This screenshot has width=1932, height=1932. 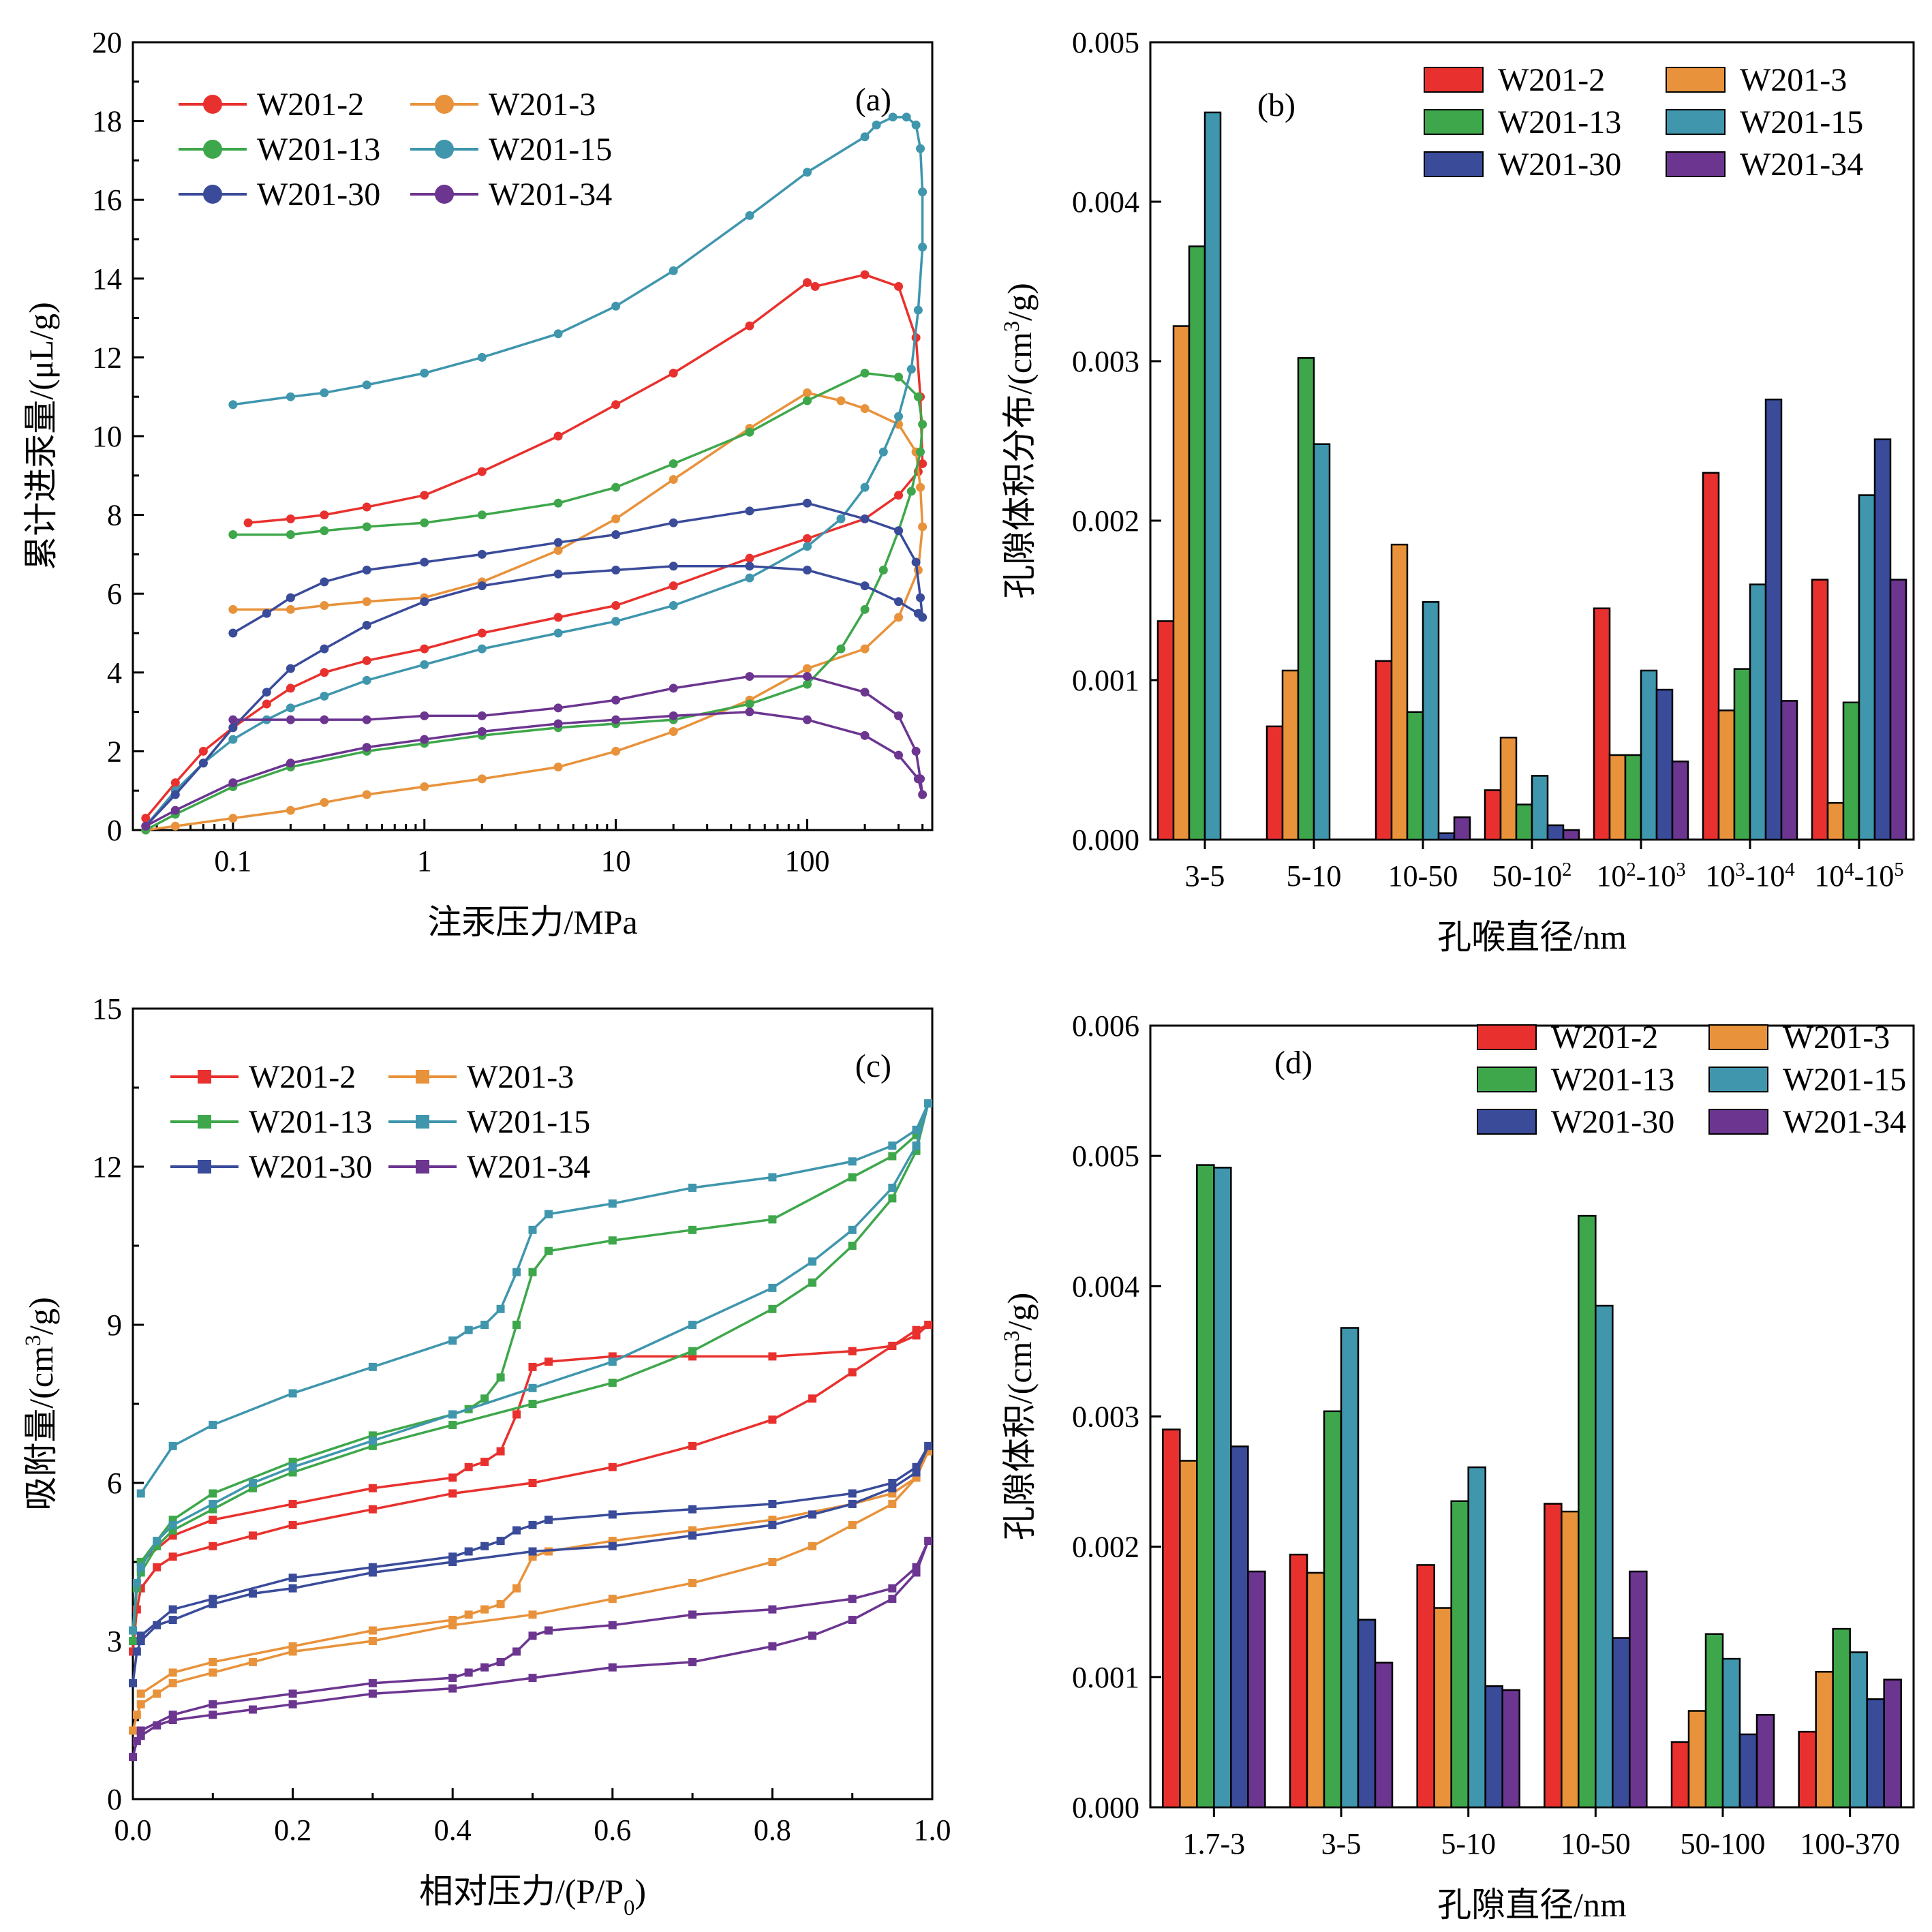 What do you see at coordinates (107, 42) in the screenshot?
I see `y-tick-label: 20` at bounding box center [107, 42].